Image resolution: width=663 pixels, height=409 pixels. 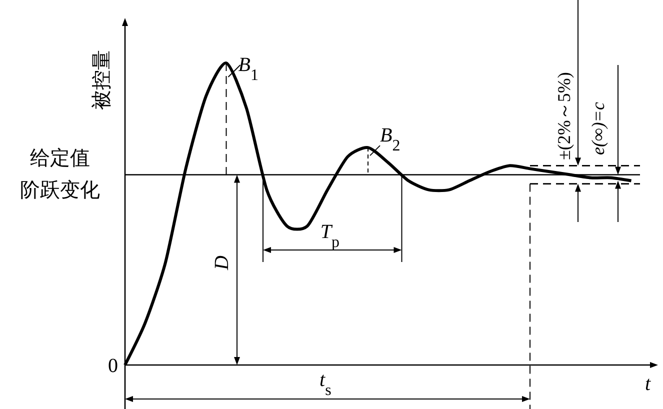 What do you see at coordinates (222, 263) in the screenshot?
I see `annotation: D` at bounding box center [222, 263].